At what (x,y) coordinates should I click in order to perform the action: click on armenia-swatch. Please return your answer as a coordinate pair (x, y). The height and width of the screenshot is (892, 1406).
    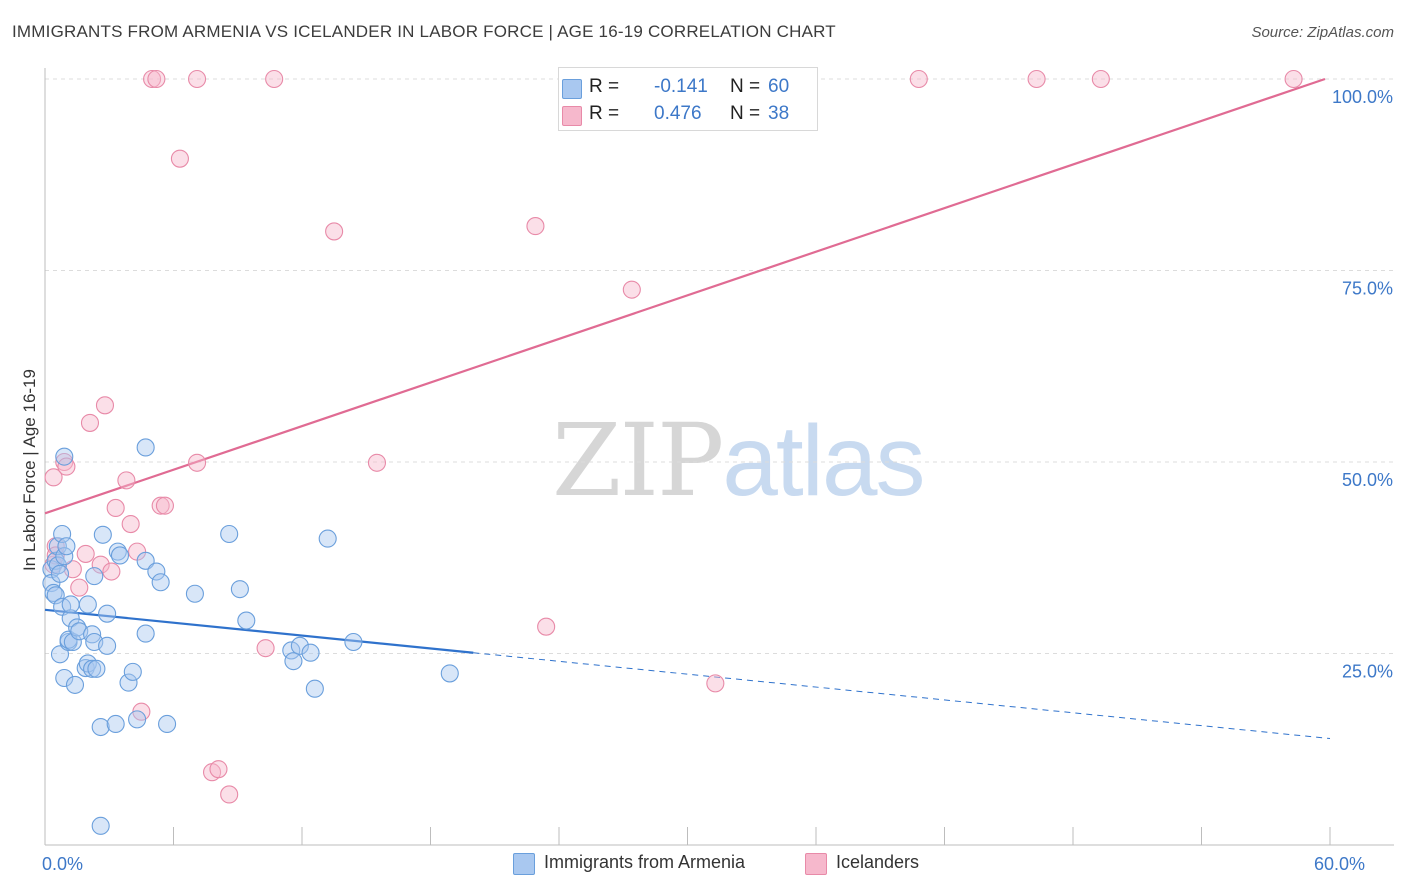
    Looking at the image, I should click on (572, 89).